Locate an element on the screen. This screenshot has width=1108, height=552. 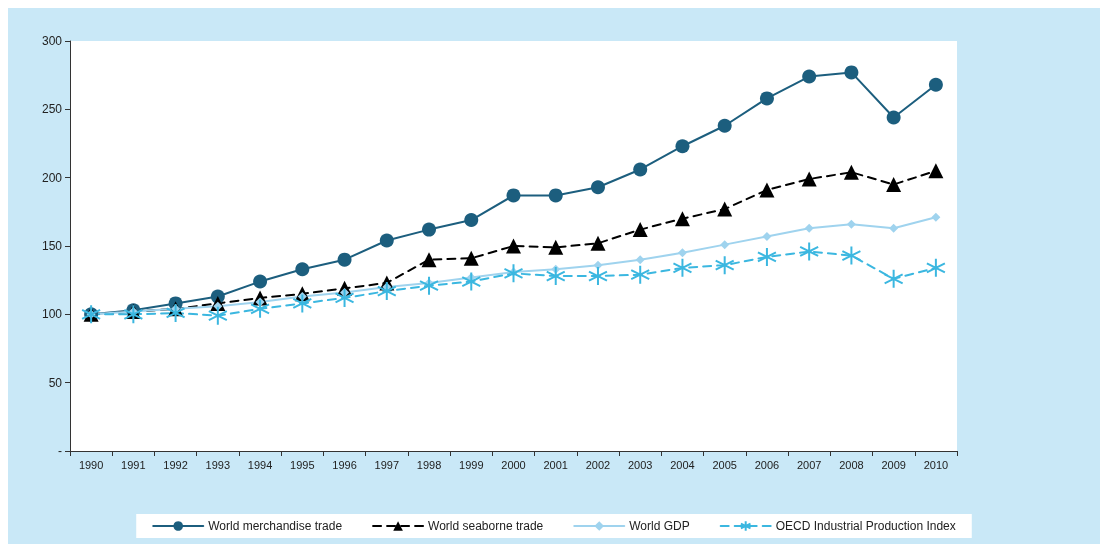
x-tick-label: 1995 is located at coordinates (302, 464).